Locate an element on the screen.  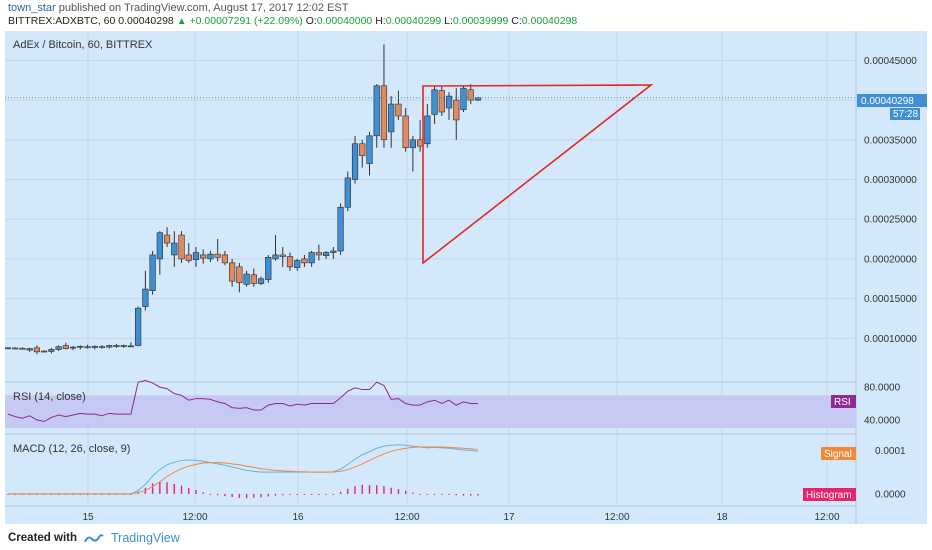
rsi-tick-label: 80.0000 is located at coordinates (882, 388).